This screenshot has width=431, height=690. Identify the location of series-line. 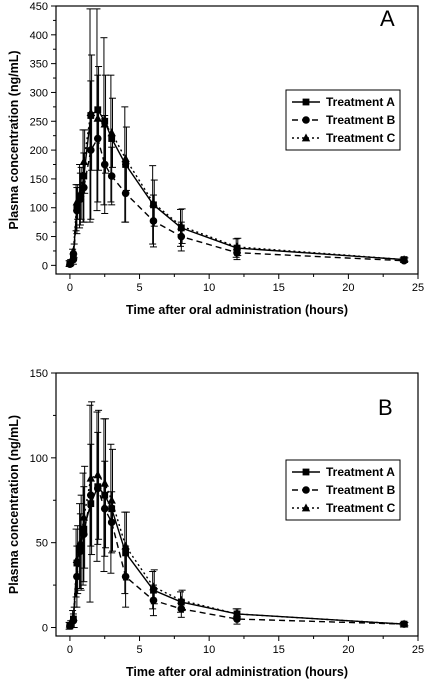
(237, 200).